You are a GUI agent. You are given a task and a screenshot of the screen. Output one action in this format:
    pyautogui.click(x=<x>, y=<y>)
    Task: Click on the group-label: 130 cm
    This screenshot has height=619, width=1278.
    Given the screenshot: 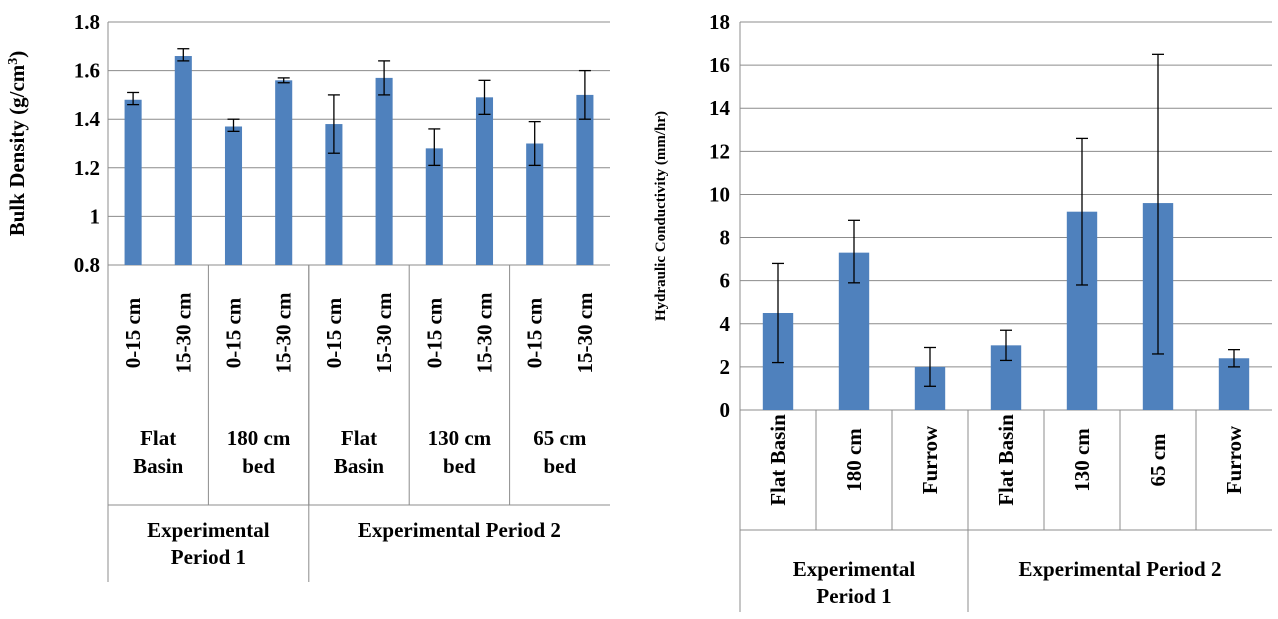 What is the action you would take?
    pyautogui.click(x=460, y=438)
    